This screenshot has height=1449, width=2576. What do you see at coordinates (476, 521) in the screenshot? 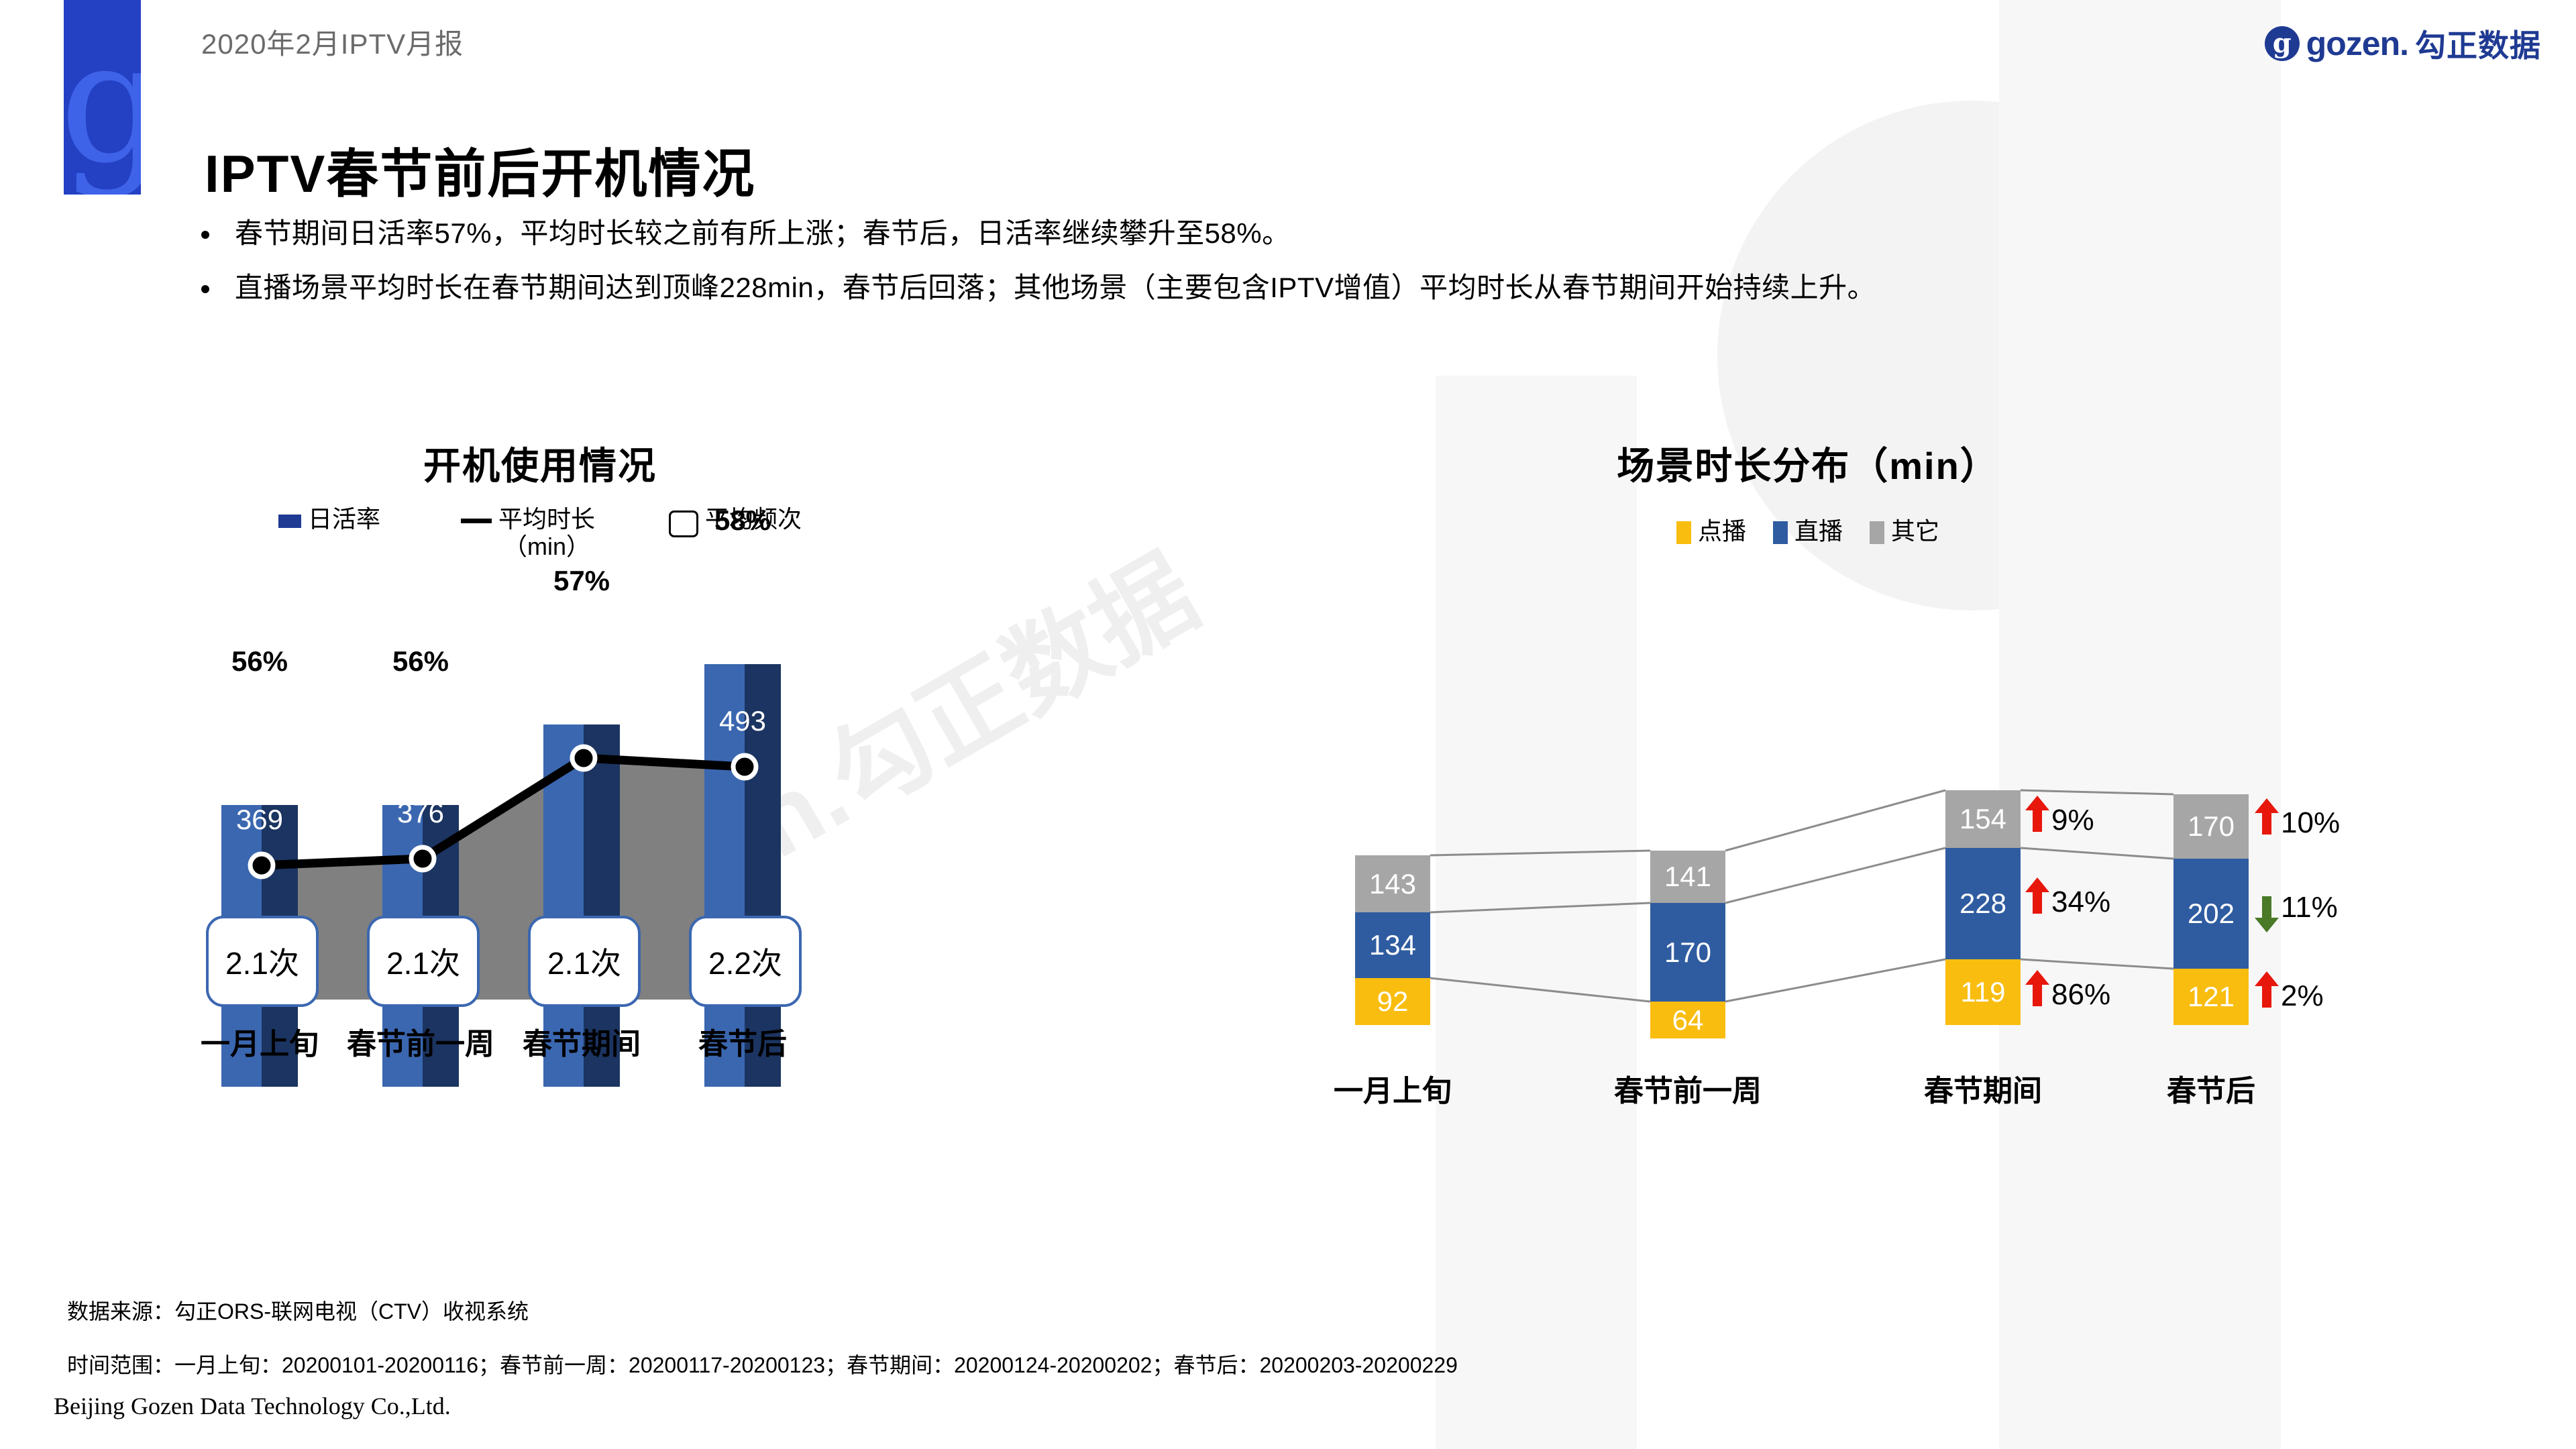
I see `legend-line-icon` at bounding box center [476, 521].